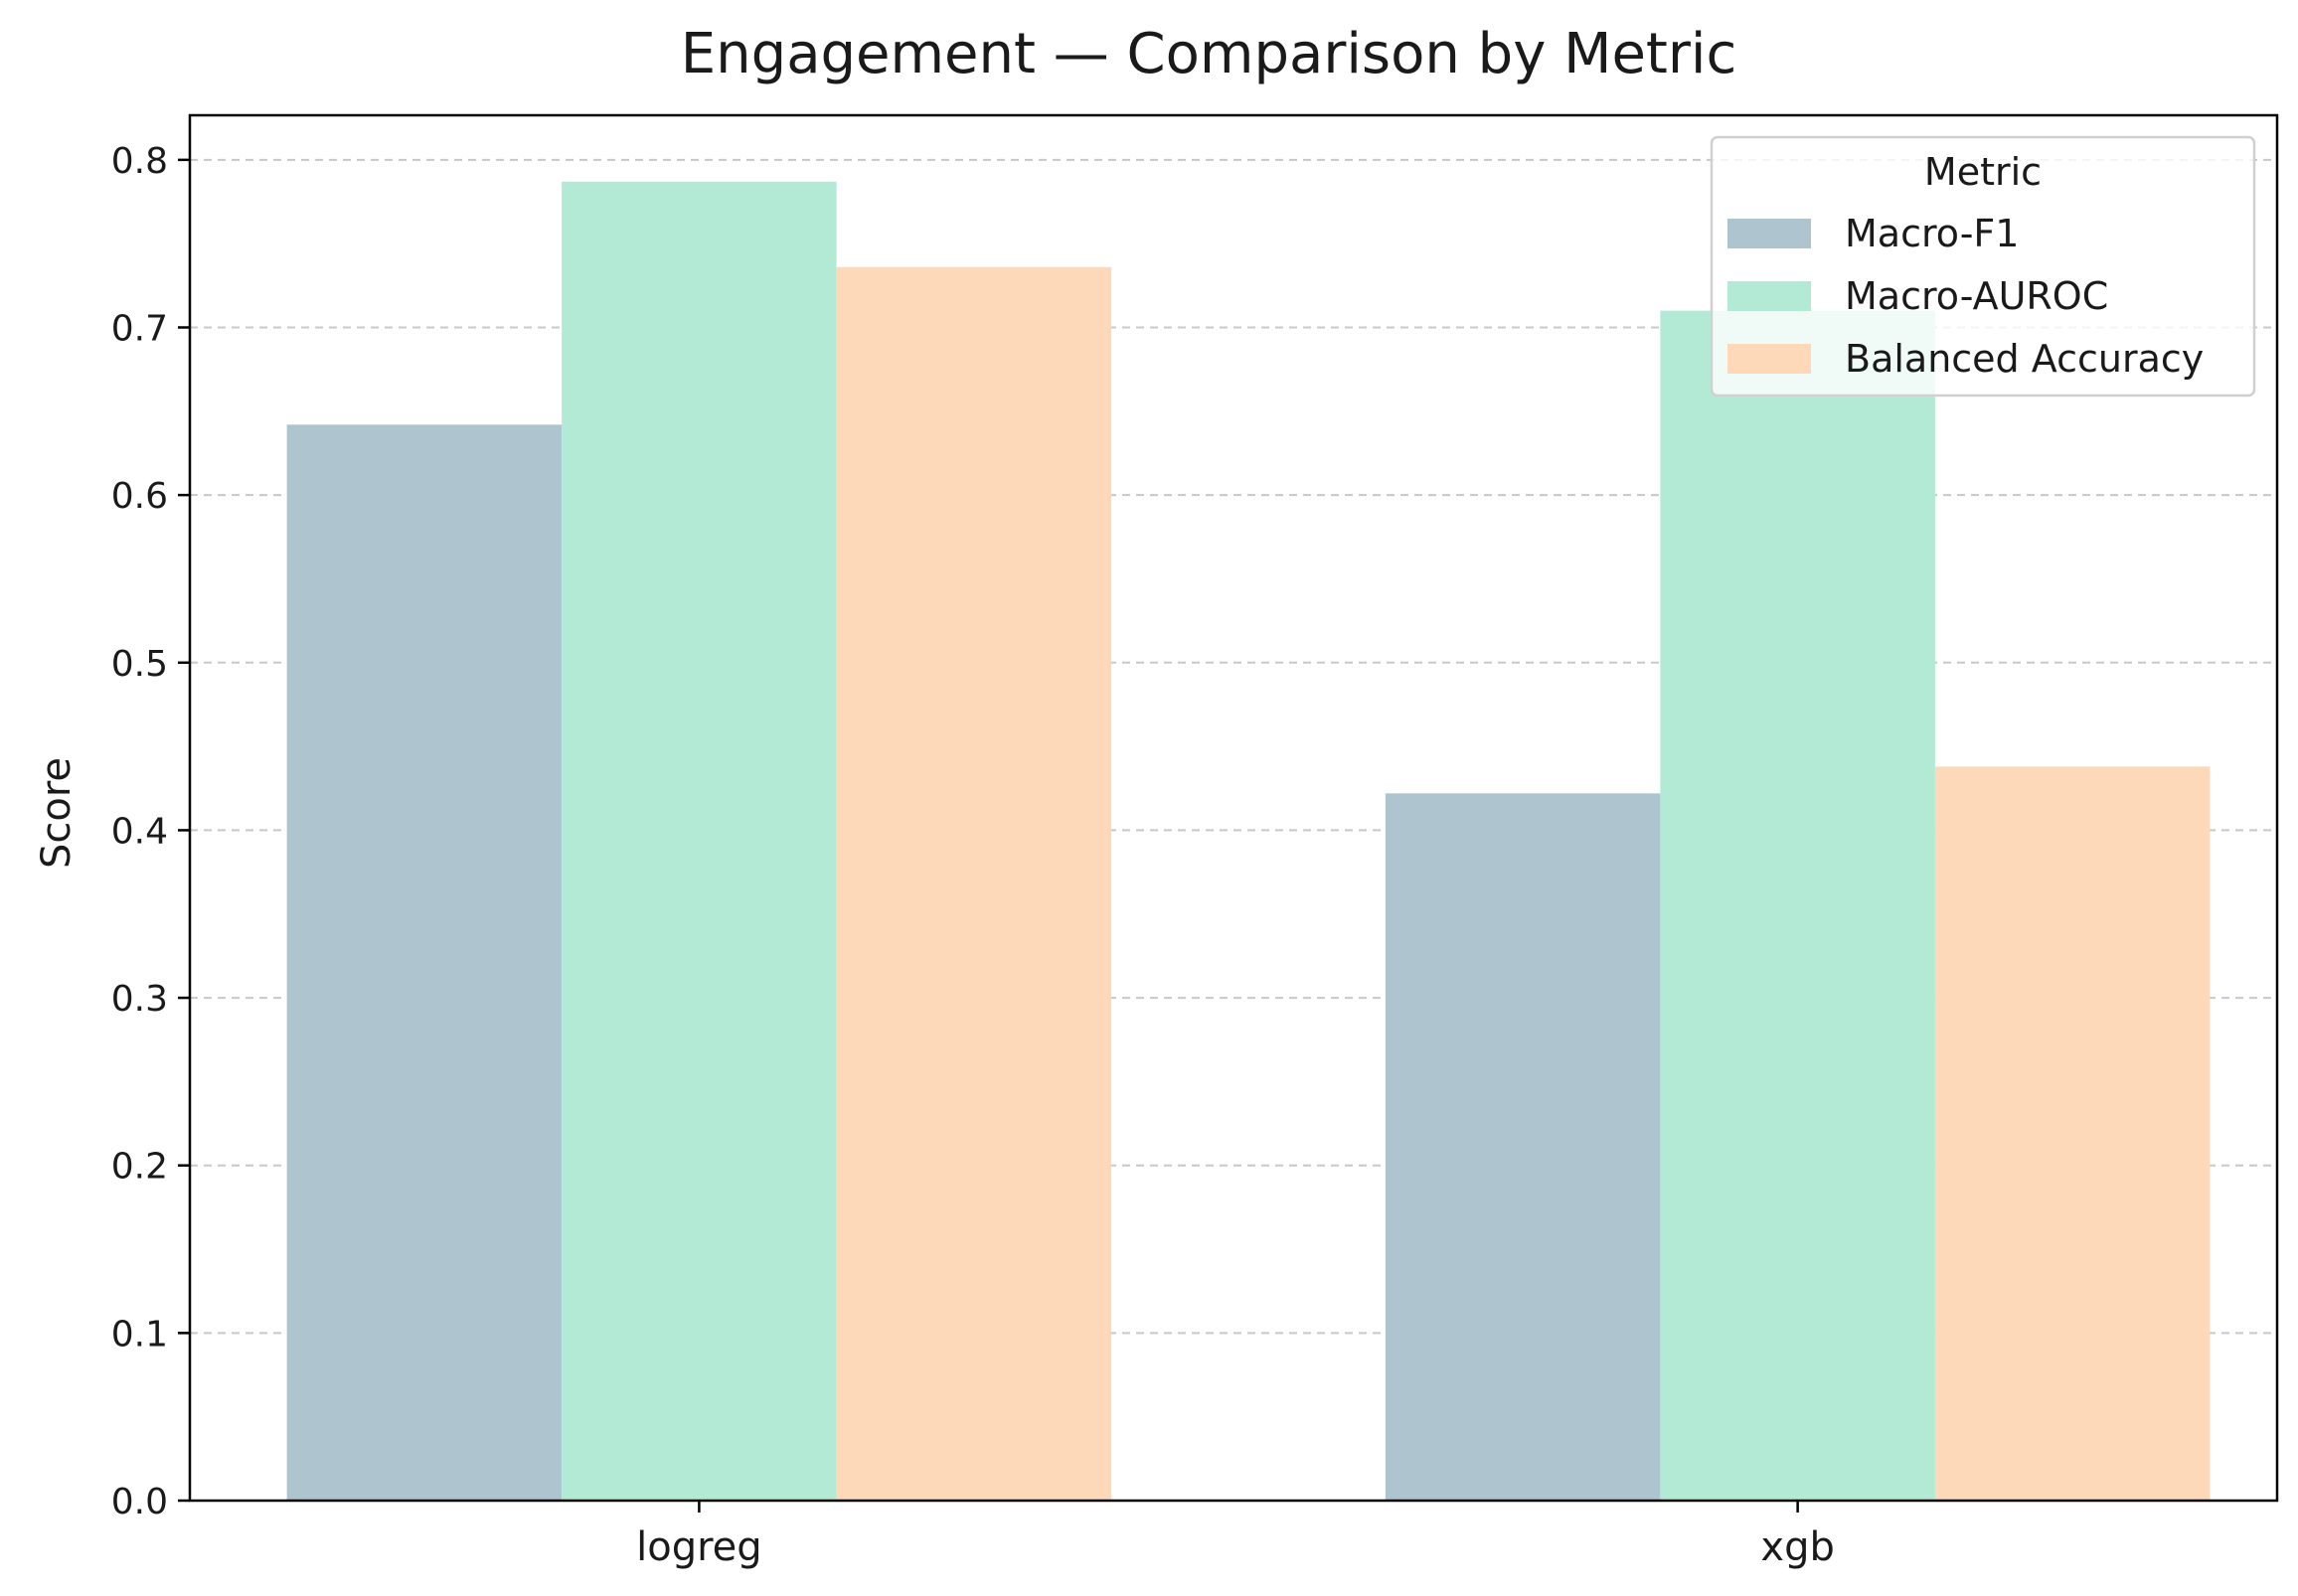  What do you see at coordinates (1983, 172) in the screenshot?
I see `legend-title: Metric` at bounding box center [1983, 172].